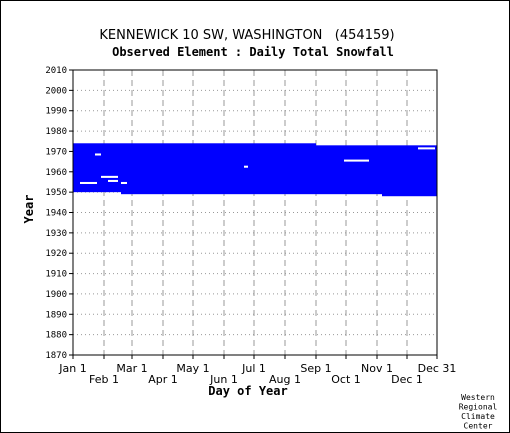 The image size is (510, 433). What do you see at coordinates (478, 416) in the screenshot?
I see `credit-line: Climate` at bounding box center [478, 416].